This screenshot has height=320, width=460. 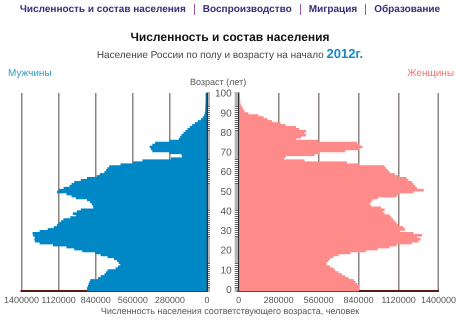 I want to click on y-tick-label: 90, so click(x=226, y=114).